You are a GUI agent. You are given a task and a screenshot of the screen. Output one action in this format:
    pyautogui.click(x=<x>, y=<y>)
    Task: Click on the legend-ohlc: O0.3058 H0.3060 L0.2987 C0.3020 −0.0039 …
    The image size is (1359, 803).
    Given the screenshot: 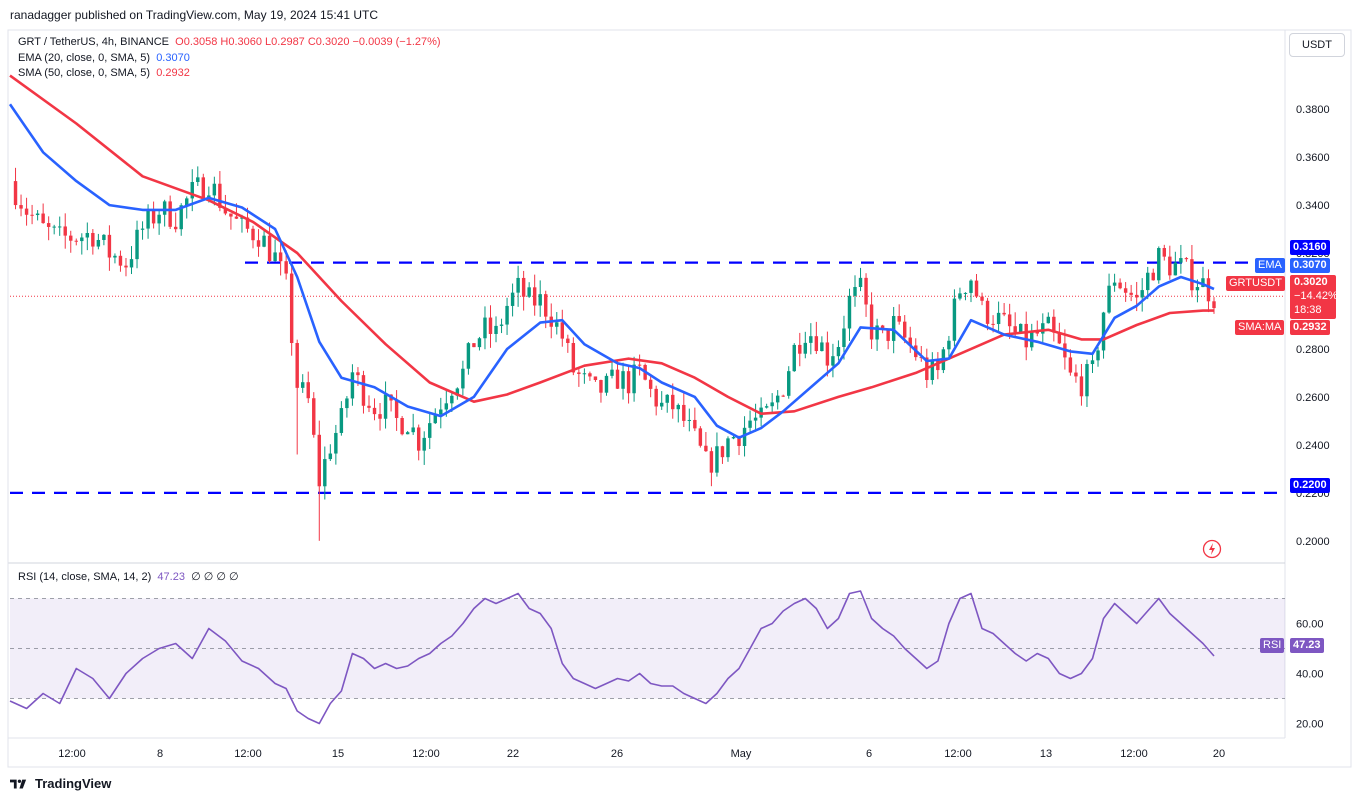 What is the action you would take?
    pyautogui.click(x=308, y=42)
    